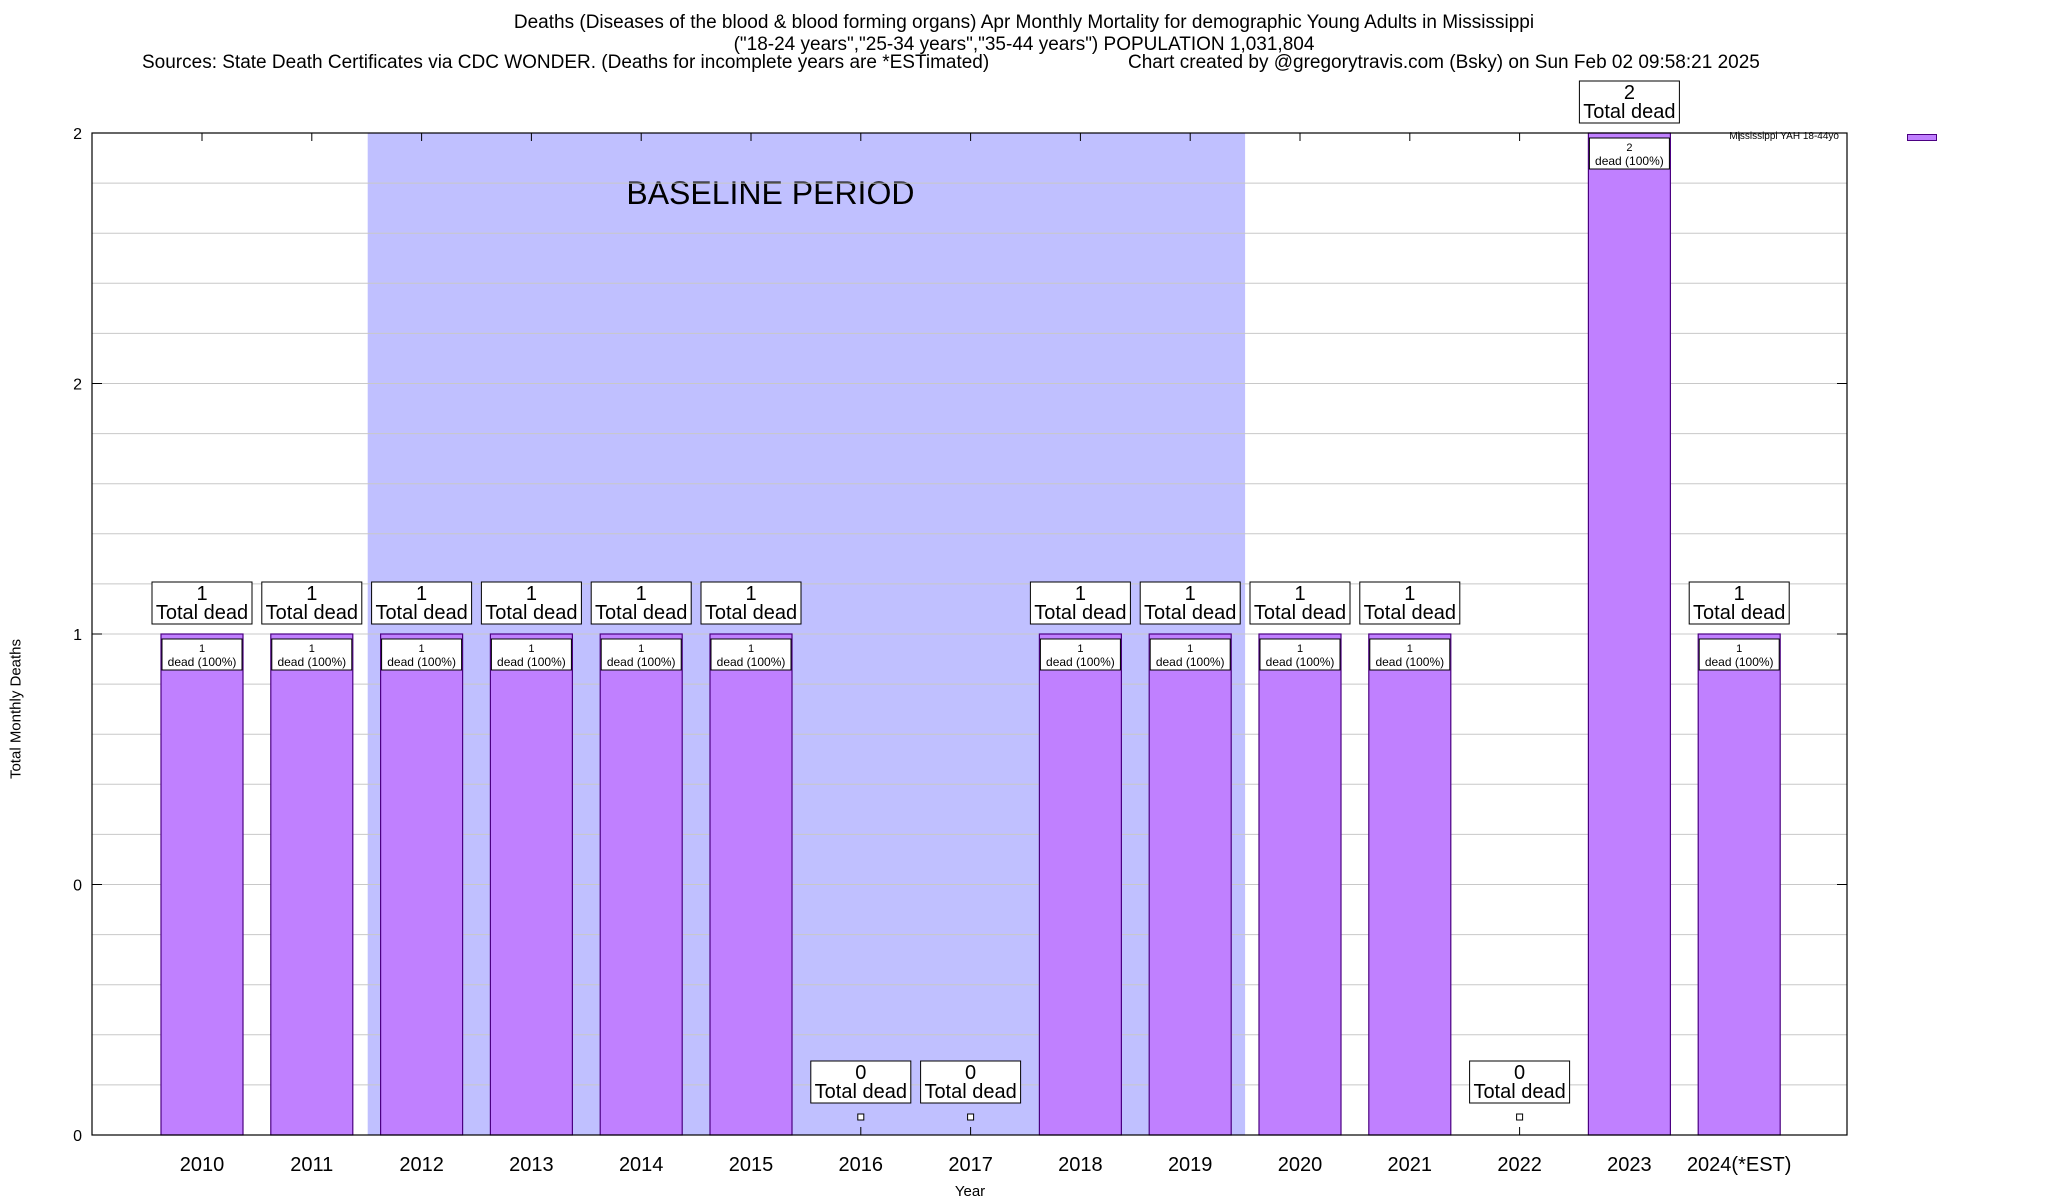 This screenshot has height=1200, width=2048. I want to click on x-tick-label: 2021, so click(1410, 1165).